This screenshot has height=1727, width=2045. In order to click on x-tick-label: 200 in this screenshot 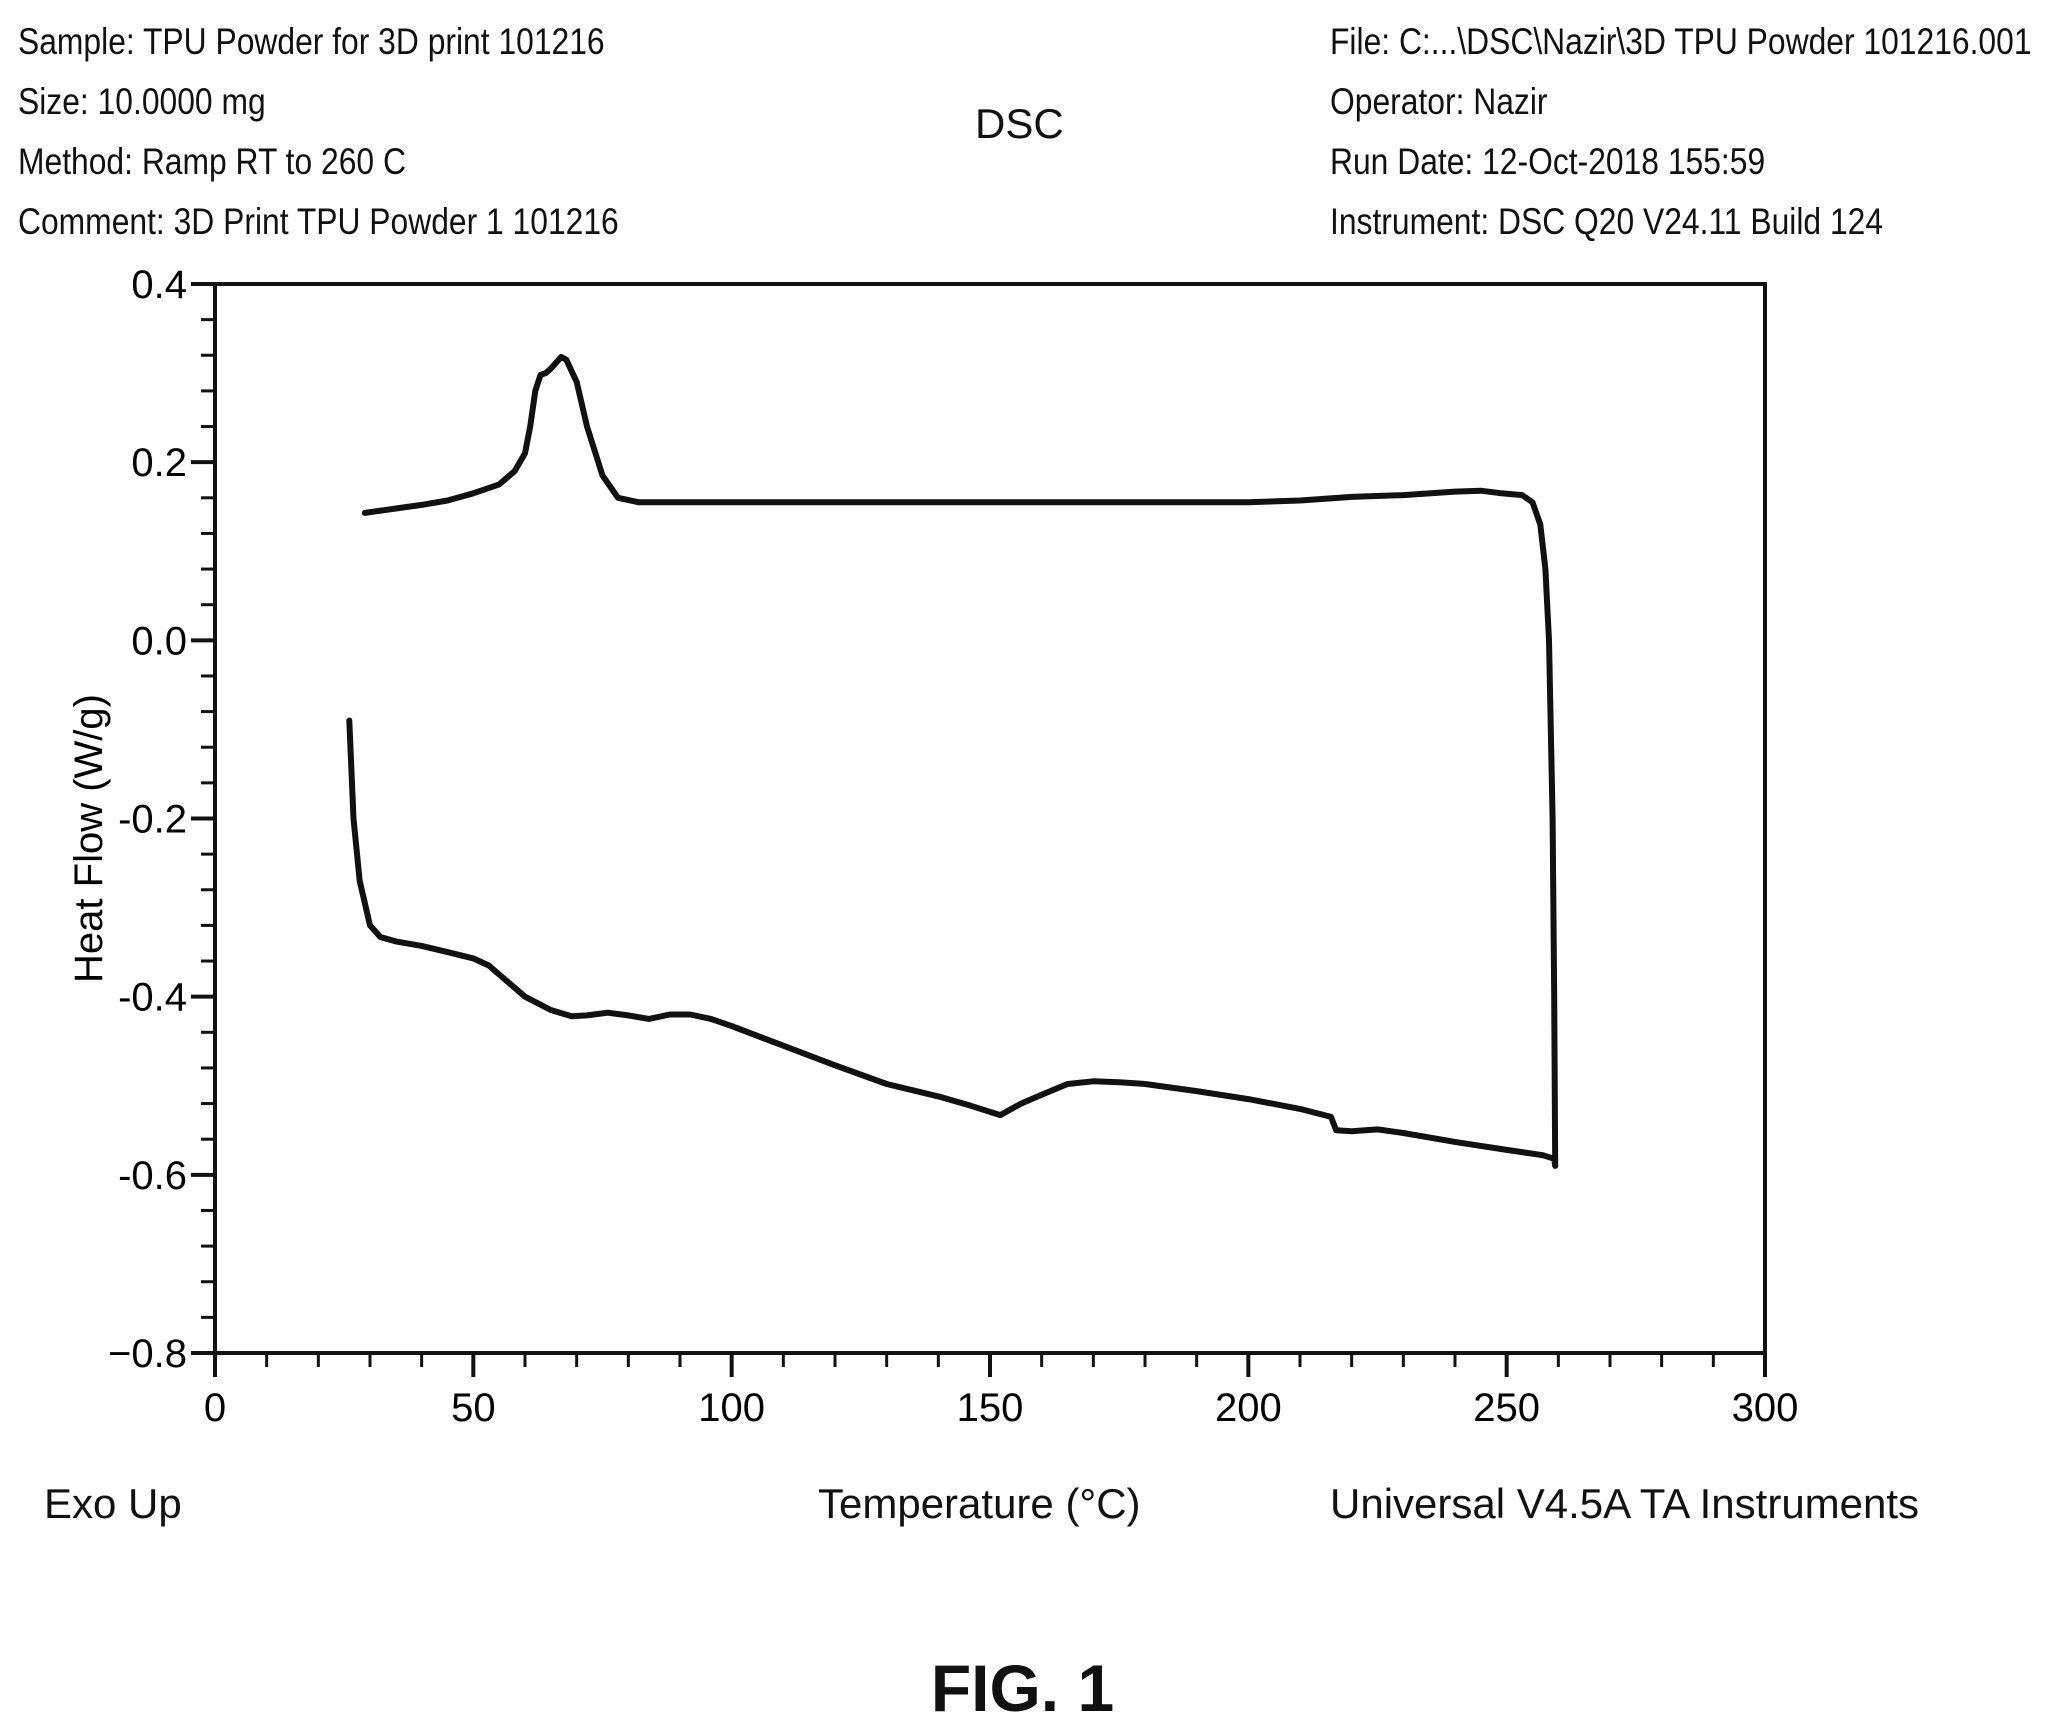, I will do `click(1248, 1408)`.